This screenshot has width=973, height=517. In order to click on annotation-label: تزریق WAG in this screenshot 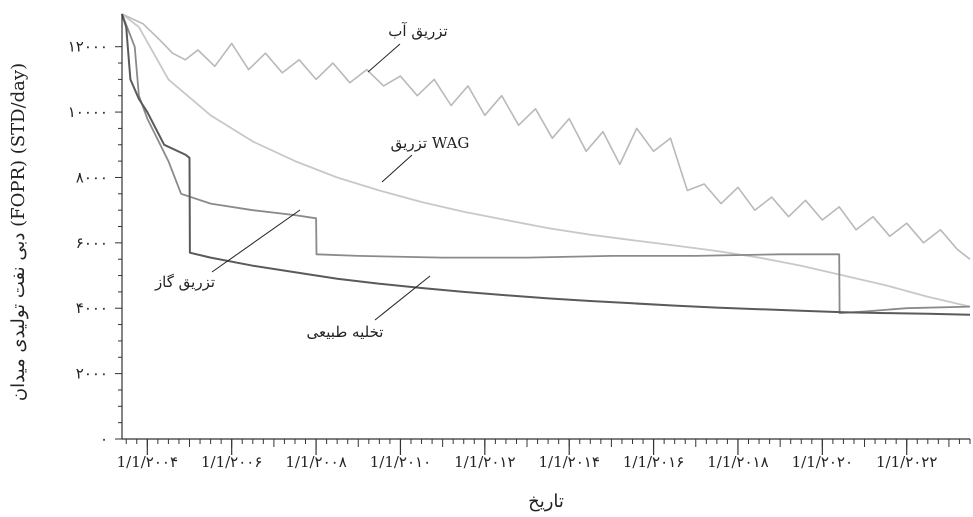, I will do `click(430, 143)`.